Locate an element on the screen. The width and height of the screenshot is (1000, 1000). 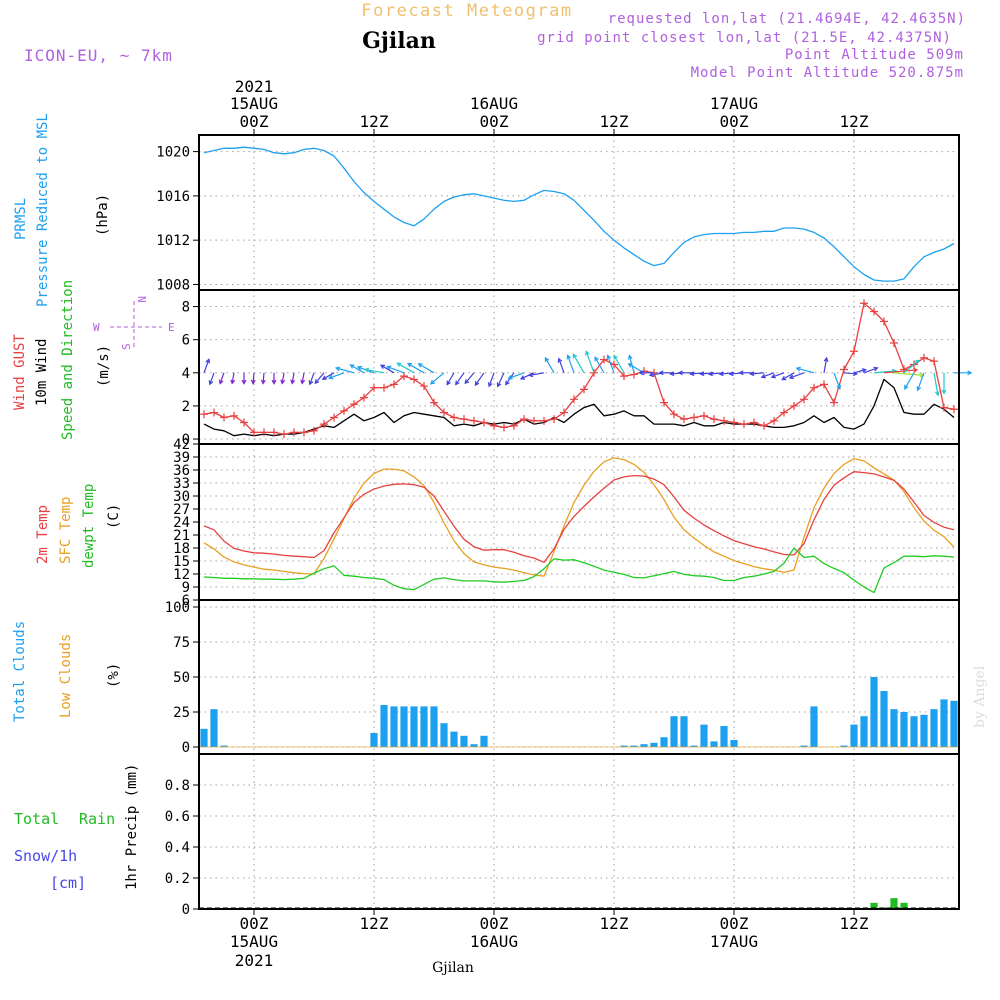
clouds-tick-label: 50 is located at coordinates (181, 678).